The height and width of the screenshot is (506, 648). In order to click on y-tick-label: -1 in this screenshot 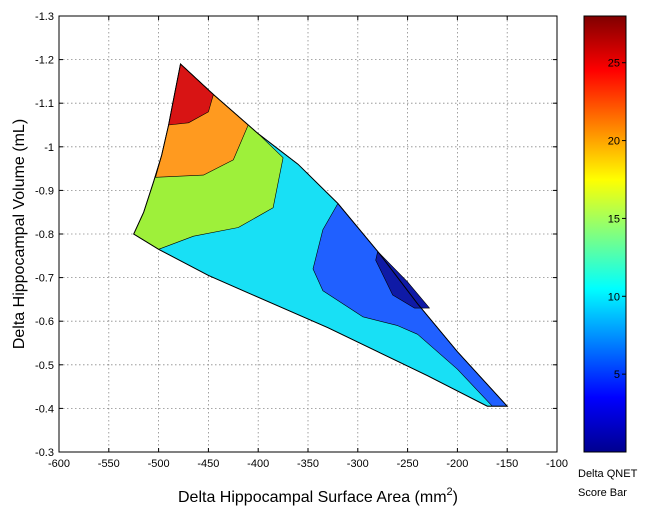, I will do `click(49, 148)`.